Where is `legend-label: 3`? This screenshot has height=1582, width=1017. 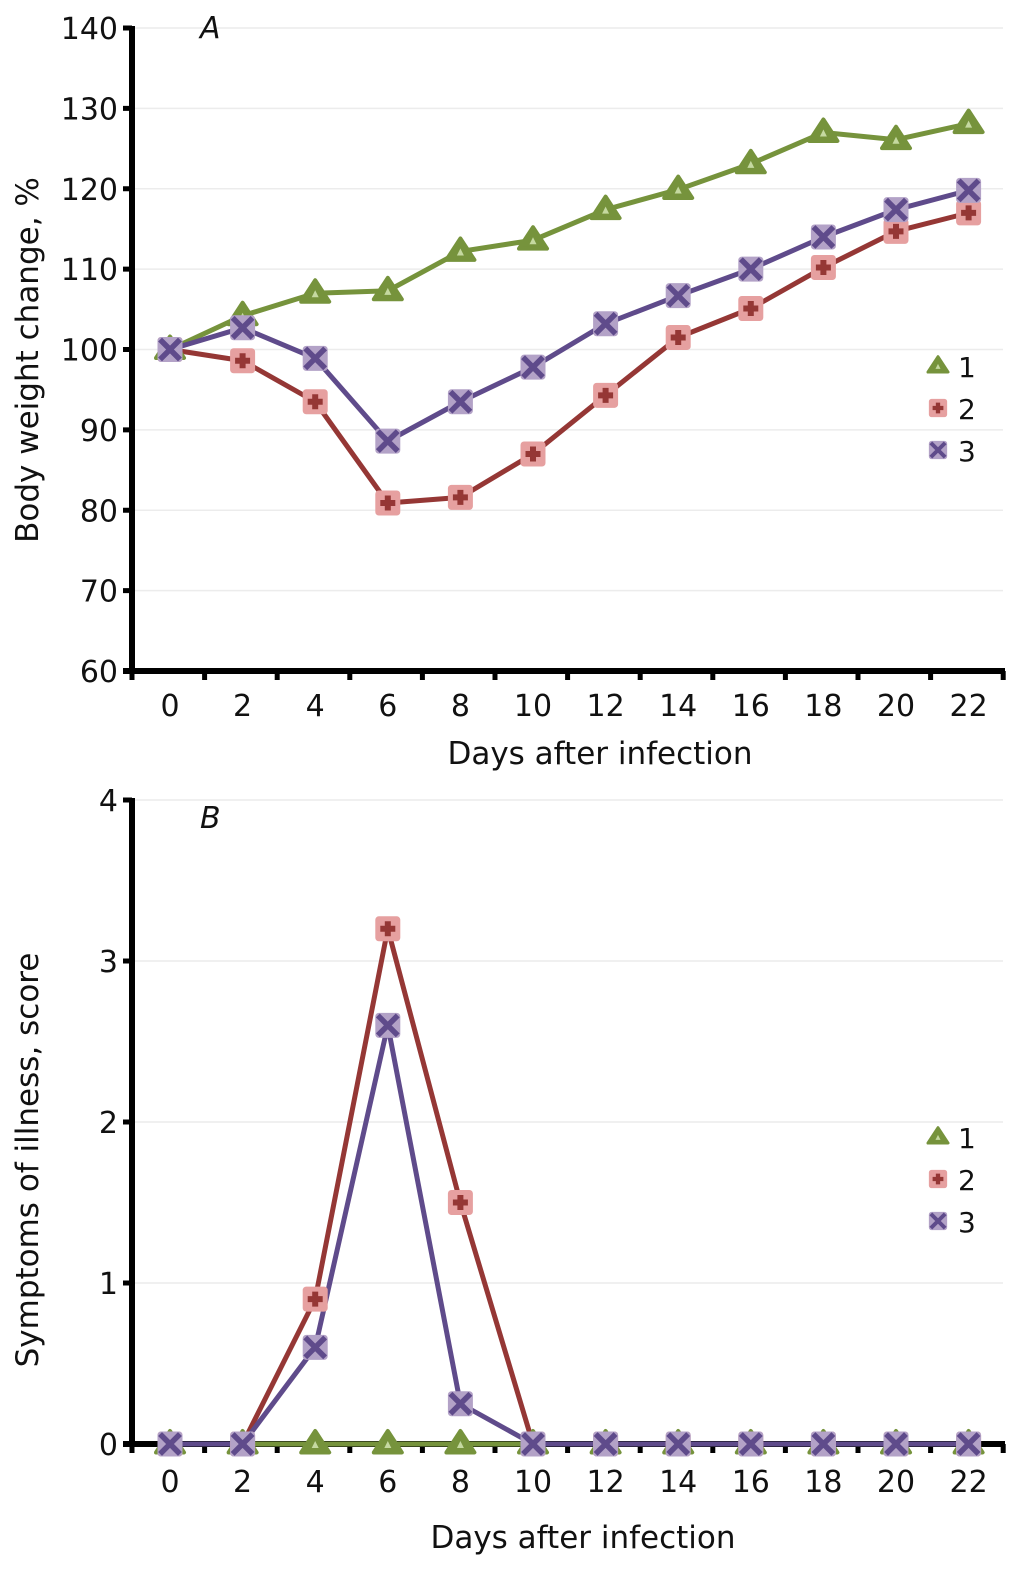 legend-label: 3 is located at coordinates (967, 1222).